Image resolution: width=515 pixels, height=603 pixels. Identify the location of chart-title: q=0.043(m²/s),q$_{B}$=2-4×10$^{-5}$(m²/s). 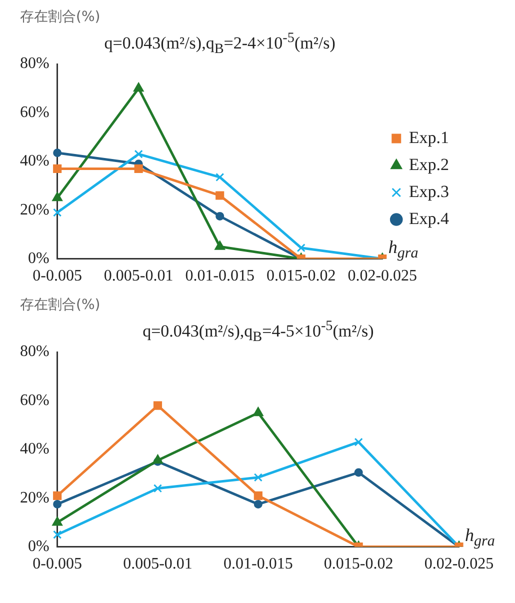
(219, 44).